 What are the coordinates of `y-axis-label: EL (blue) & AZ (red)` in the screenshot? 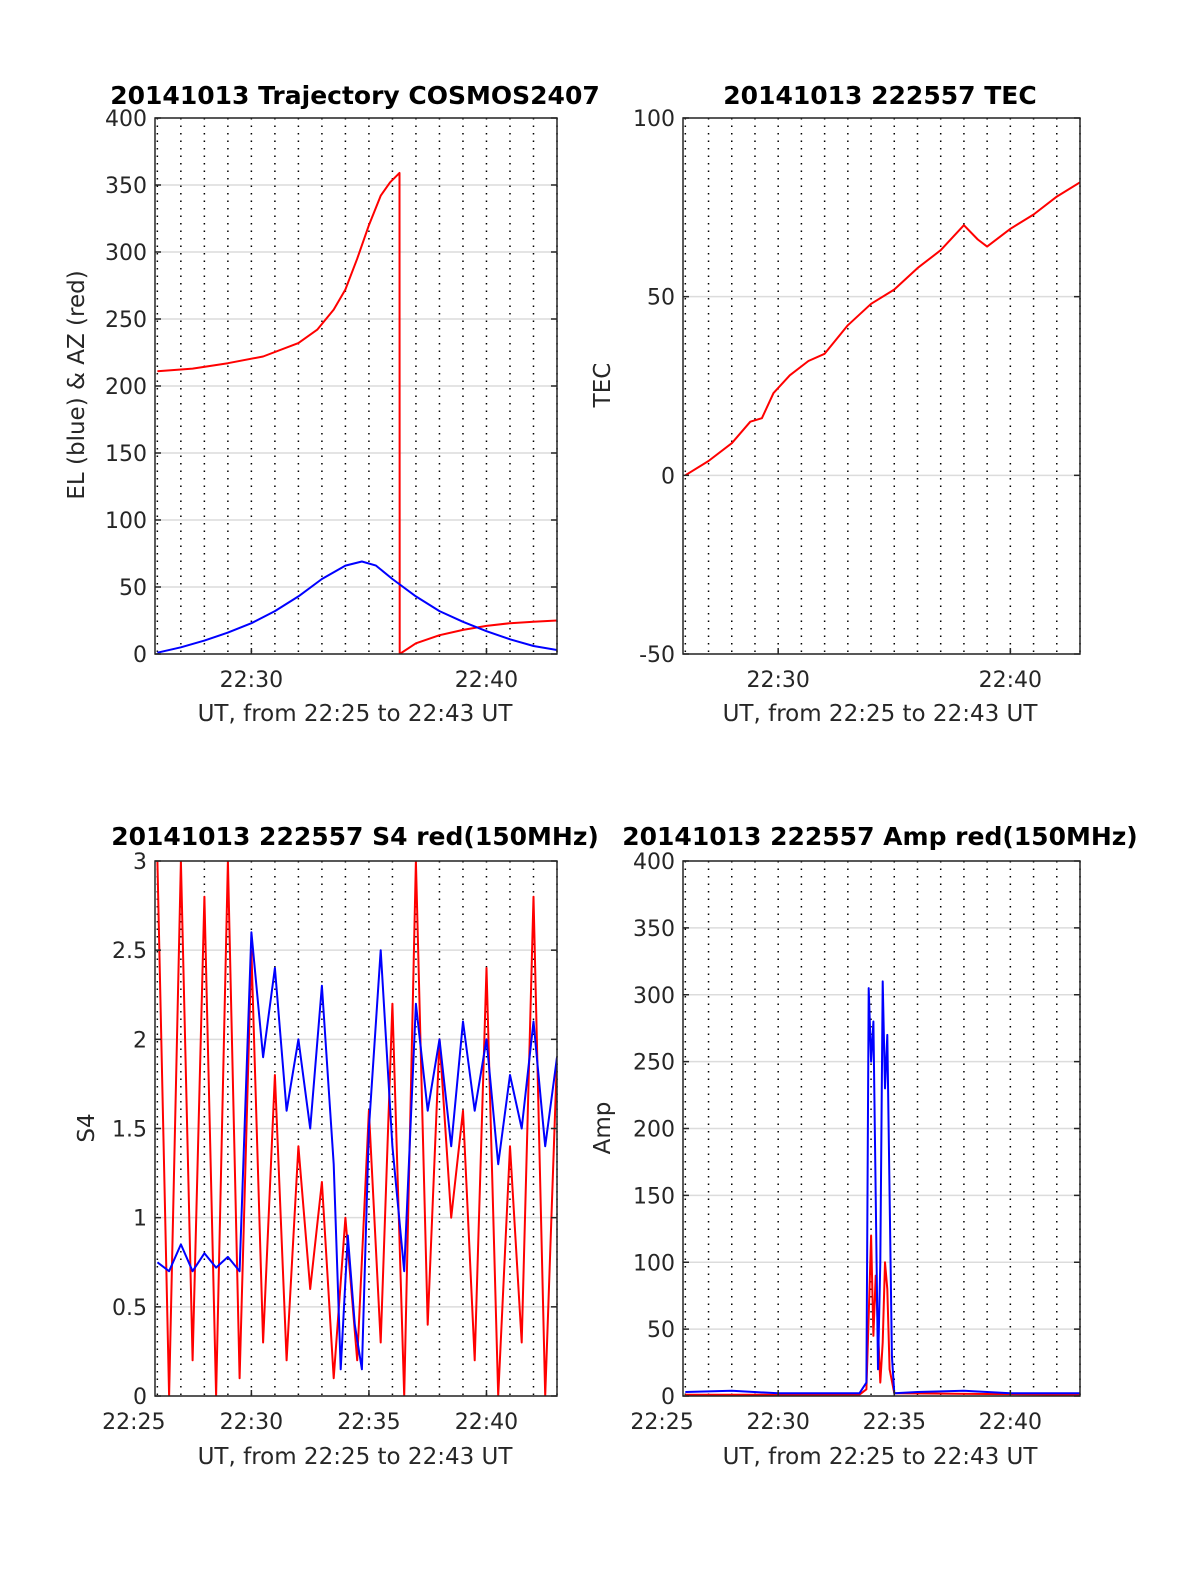 It's located at (77, 384).